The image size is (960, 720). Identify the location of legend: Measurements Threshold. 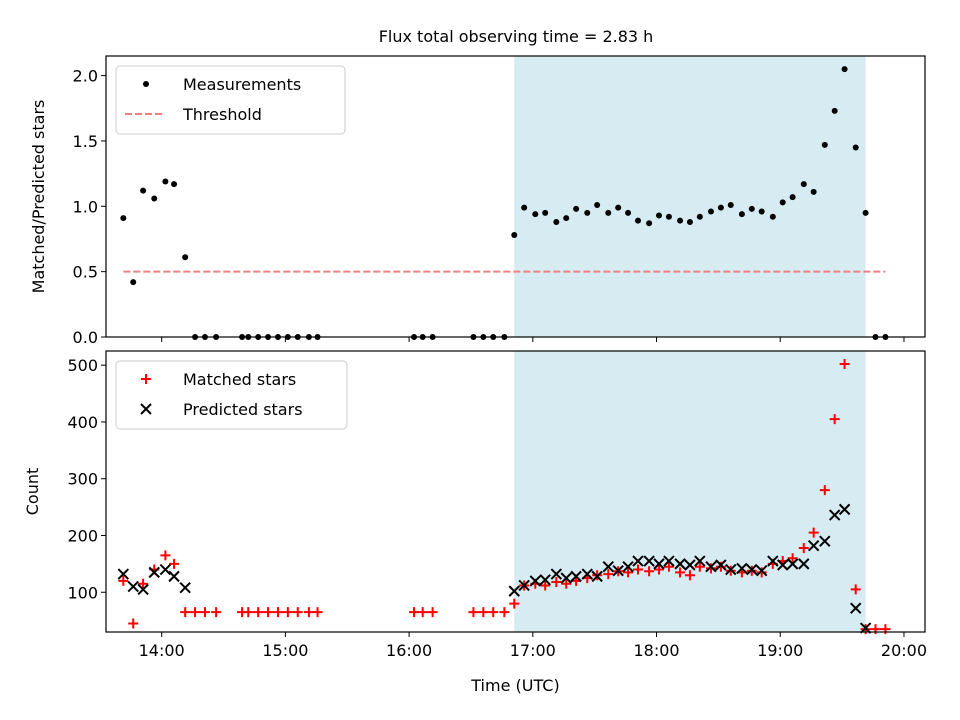
(230, 100).